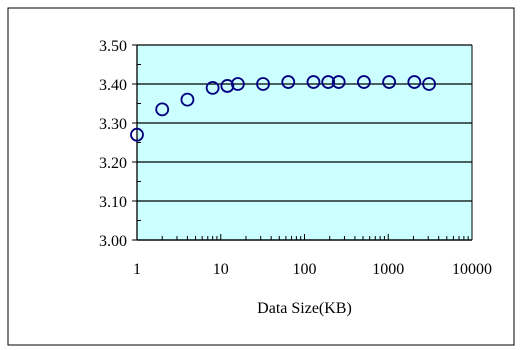 The width and height of the screenshot is (523, 350). Describe the element at coordinates (304, 308) in the screenshot. I see `x-axis-label: Data Size(KB)` at that location.